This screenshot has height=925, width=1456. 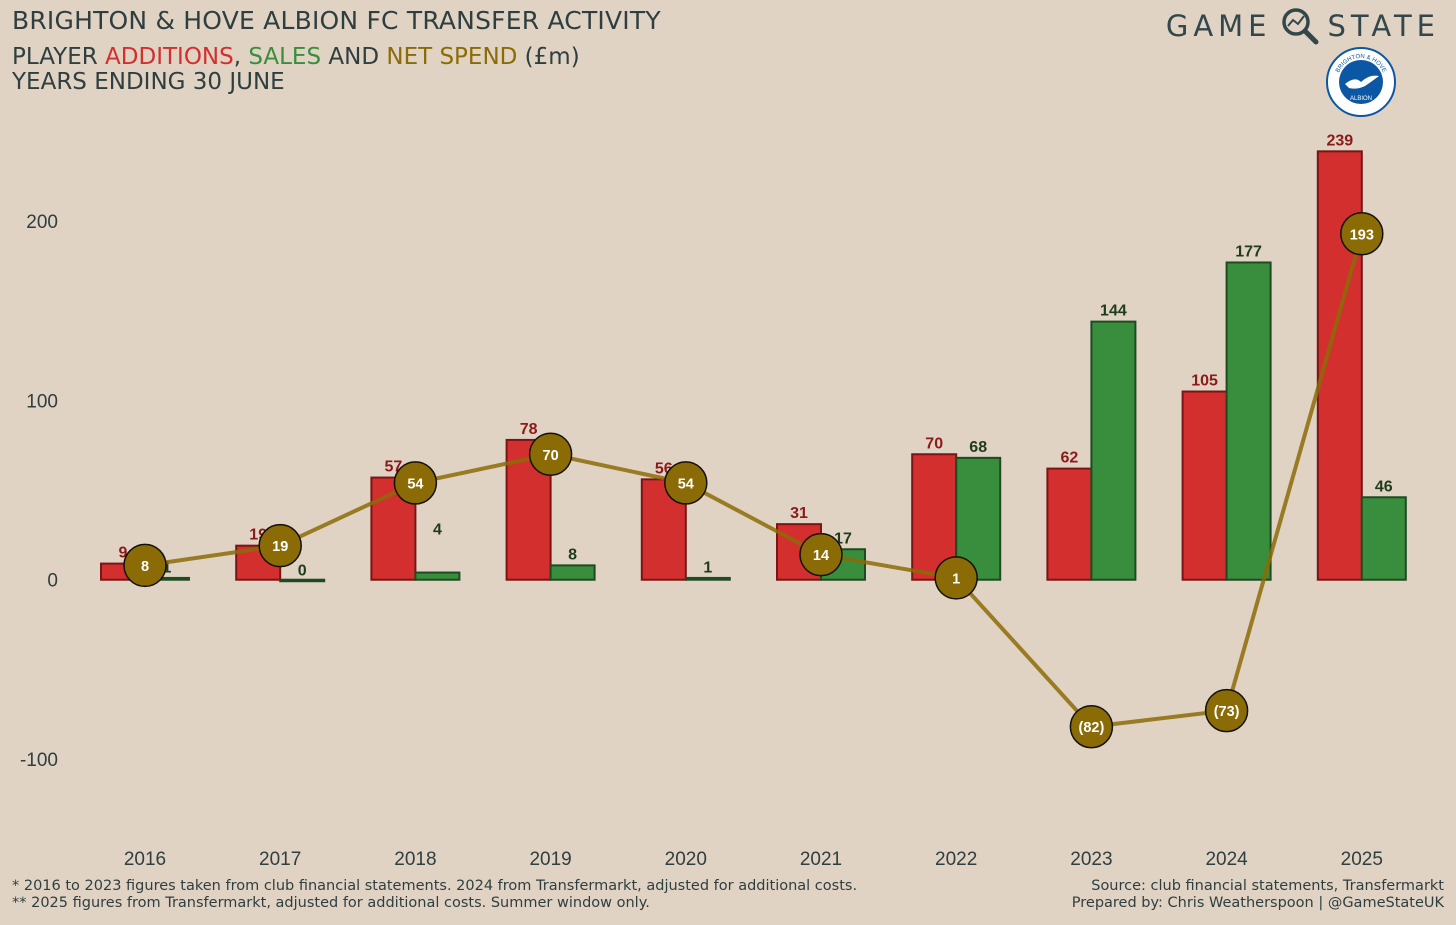 I want to click on x-tick-label: 2023, so click(x=1091, y=859).